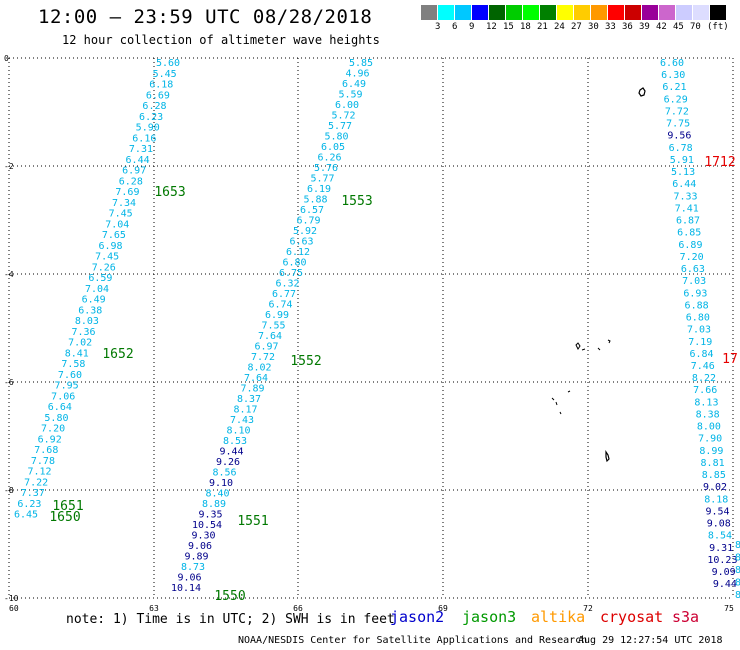  What do you see at coordinates (301, 242) in the screenshot?
I see `track-2-value: 6.63` at bounding box center [301, 242].